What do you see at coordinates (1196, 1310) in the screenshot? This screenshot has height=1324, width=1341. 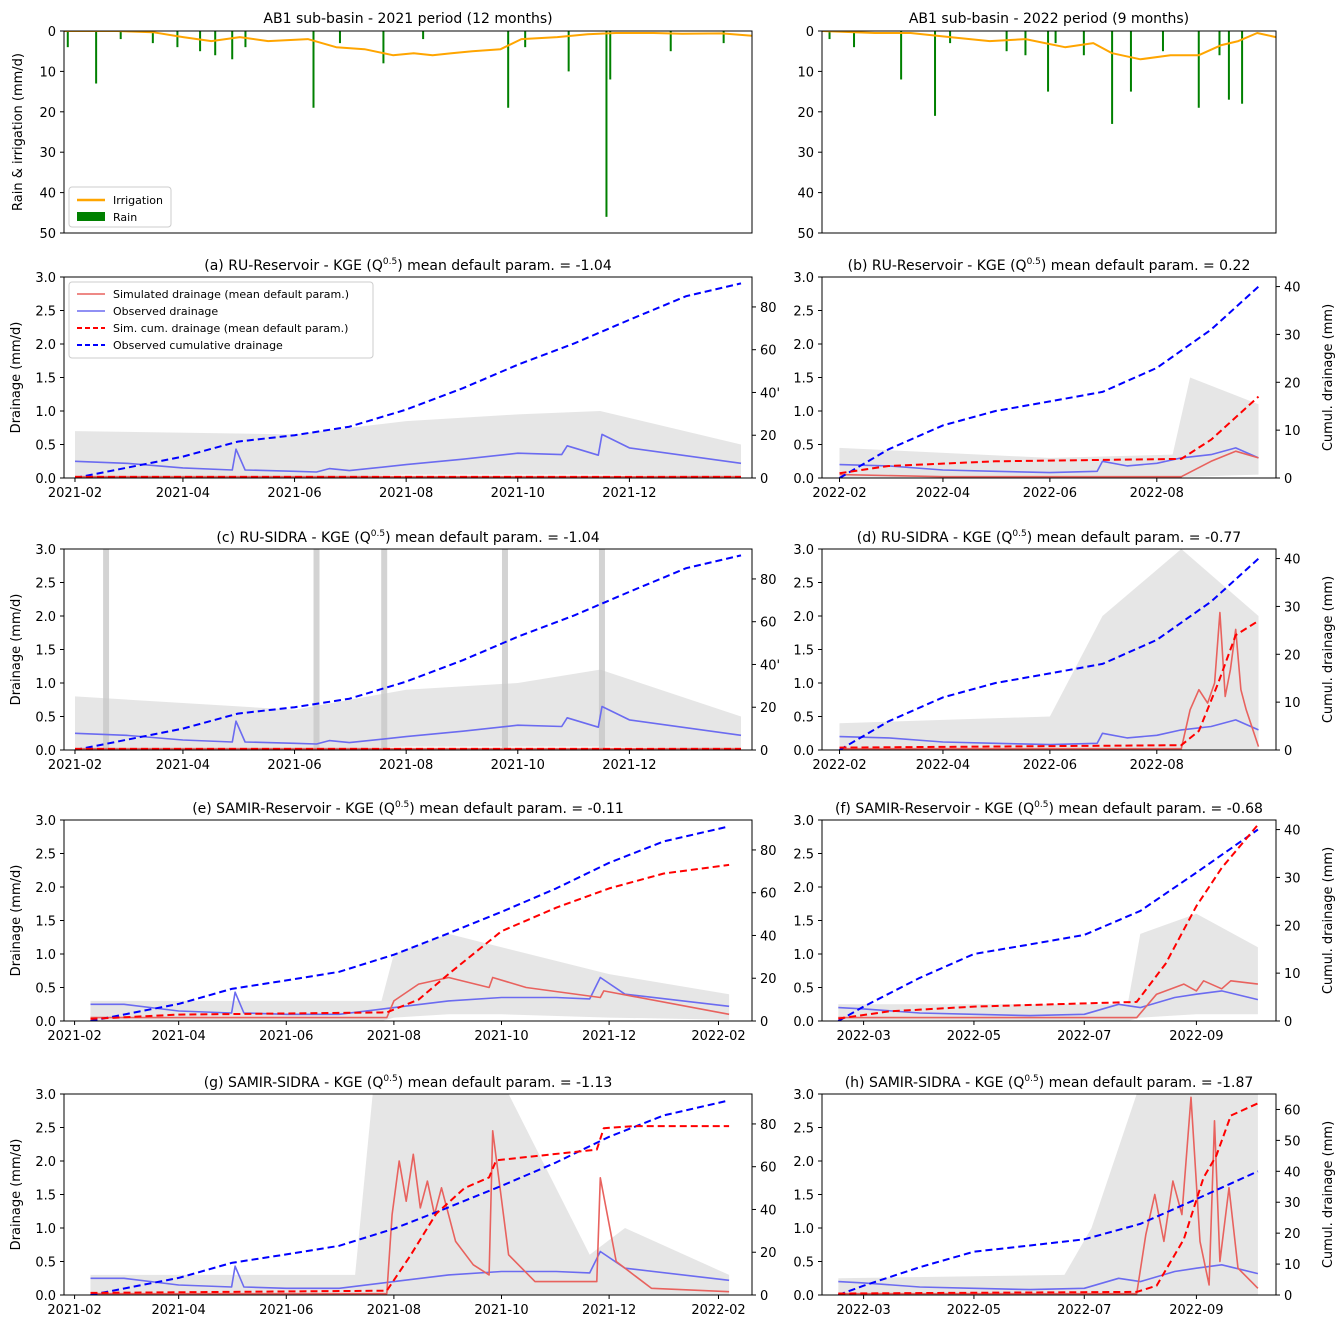 I see `x-tick-label: 2022-09` at bounding box center [1196, 1310].